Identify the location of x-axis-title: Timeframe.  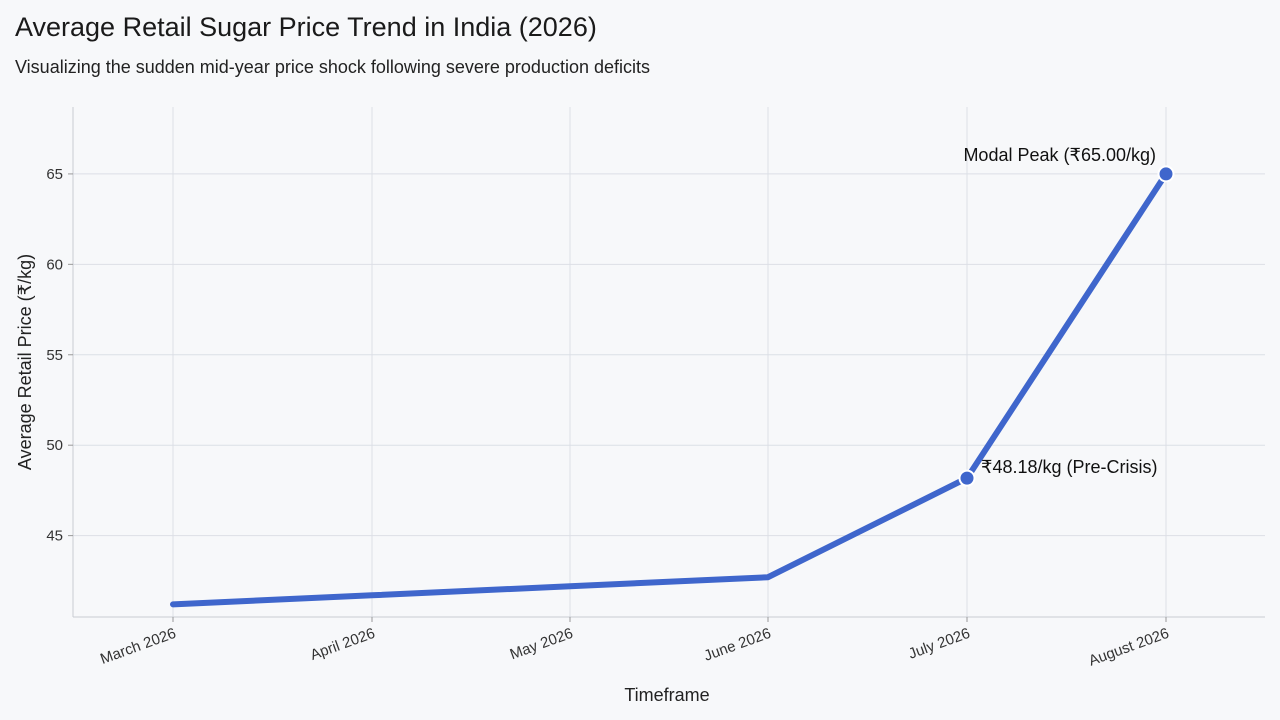
(666, 695).